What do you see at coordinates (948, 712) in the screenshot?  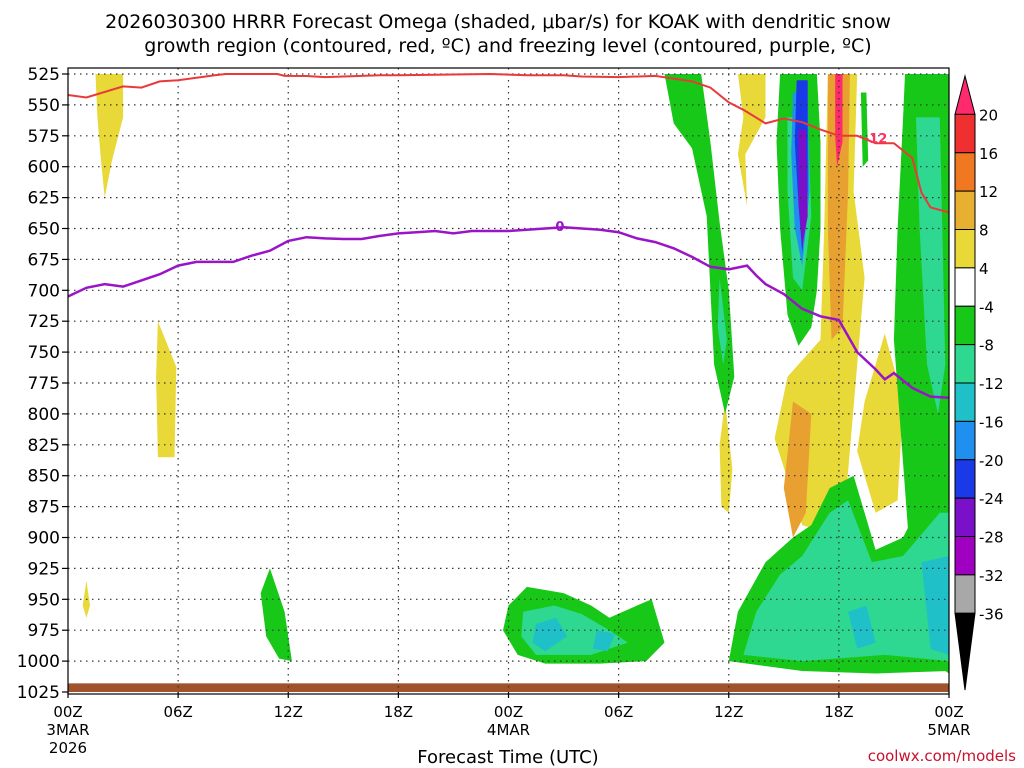 I see `x-tick-label-48: 00Z` at bounding box center [948, 712].